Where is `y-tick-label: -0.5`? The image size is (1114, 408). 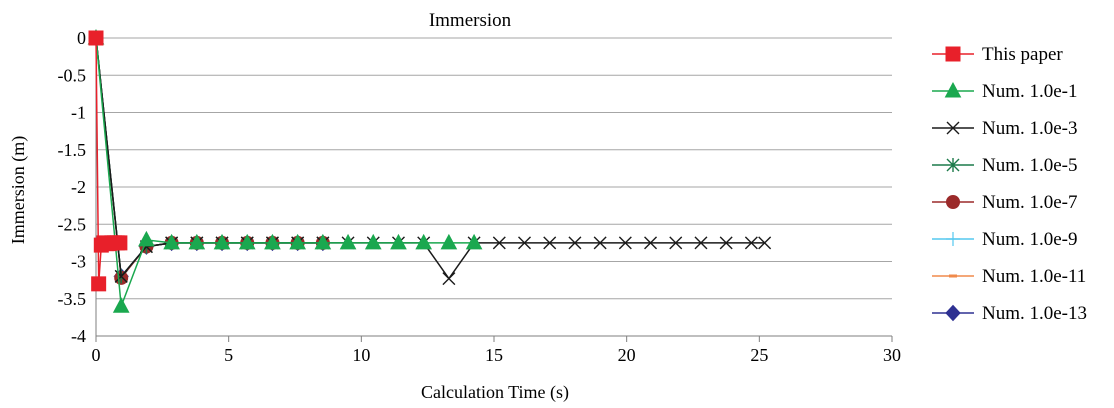
y-tick-label: -0.5 is located at coordinates (72, 75).